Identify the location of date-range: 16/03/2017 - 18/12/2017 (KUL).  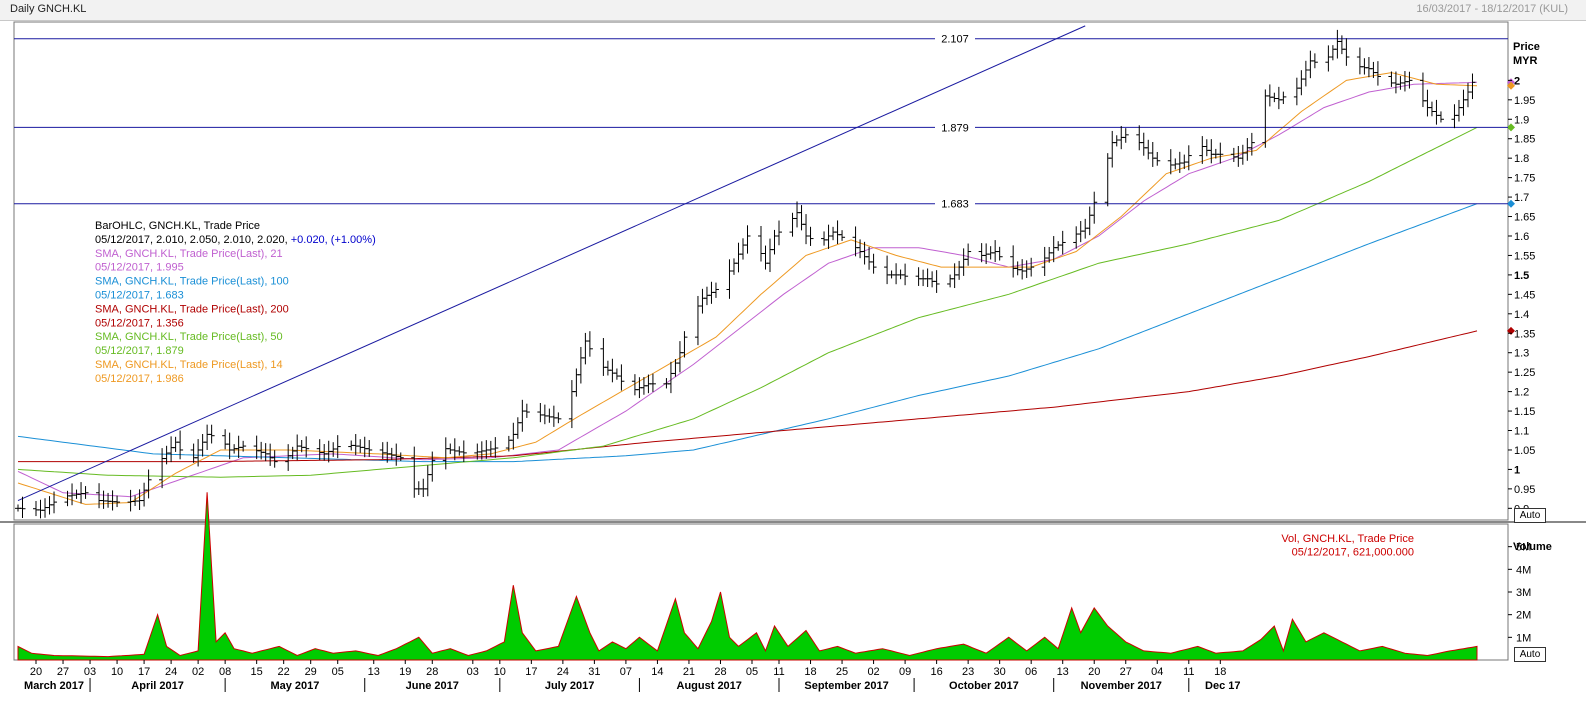
(1492, 9).